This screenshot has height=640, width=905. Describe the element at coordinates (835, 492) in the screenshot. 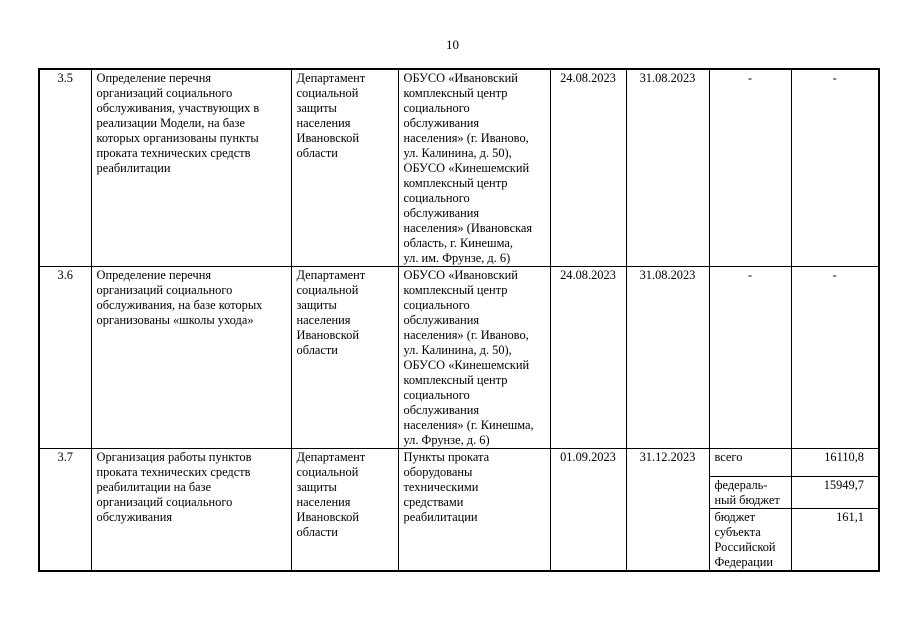

I see `funding-amount: 15949,7` at that location.